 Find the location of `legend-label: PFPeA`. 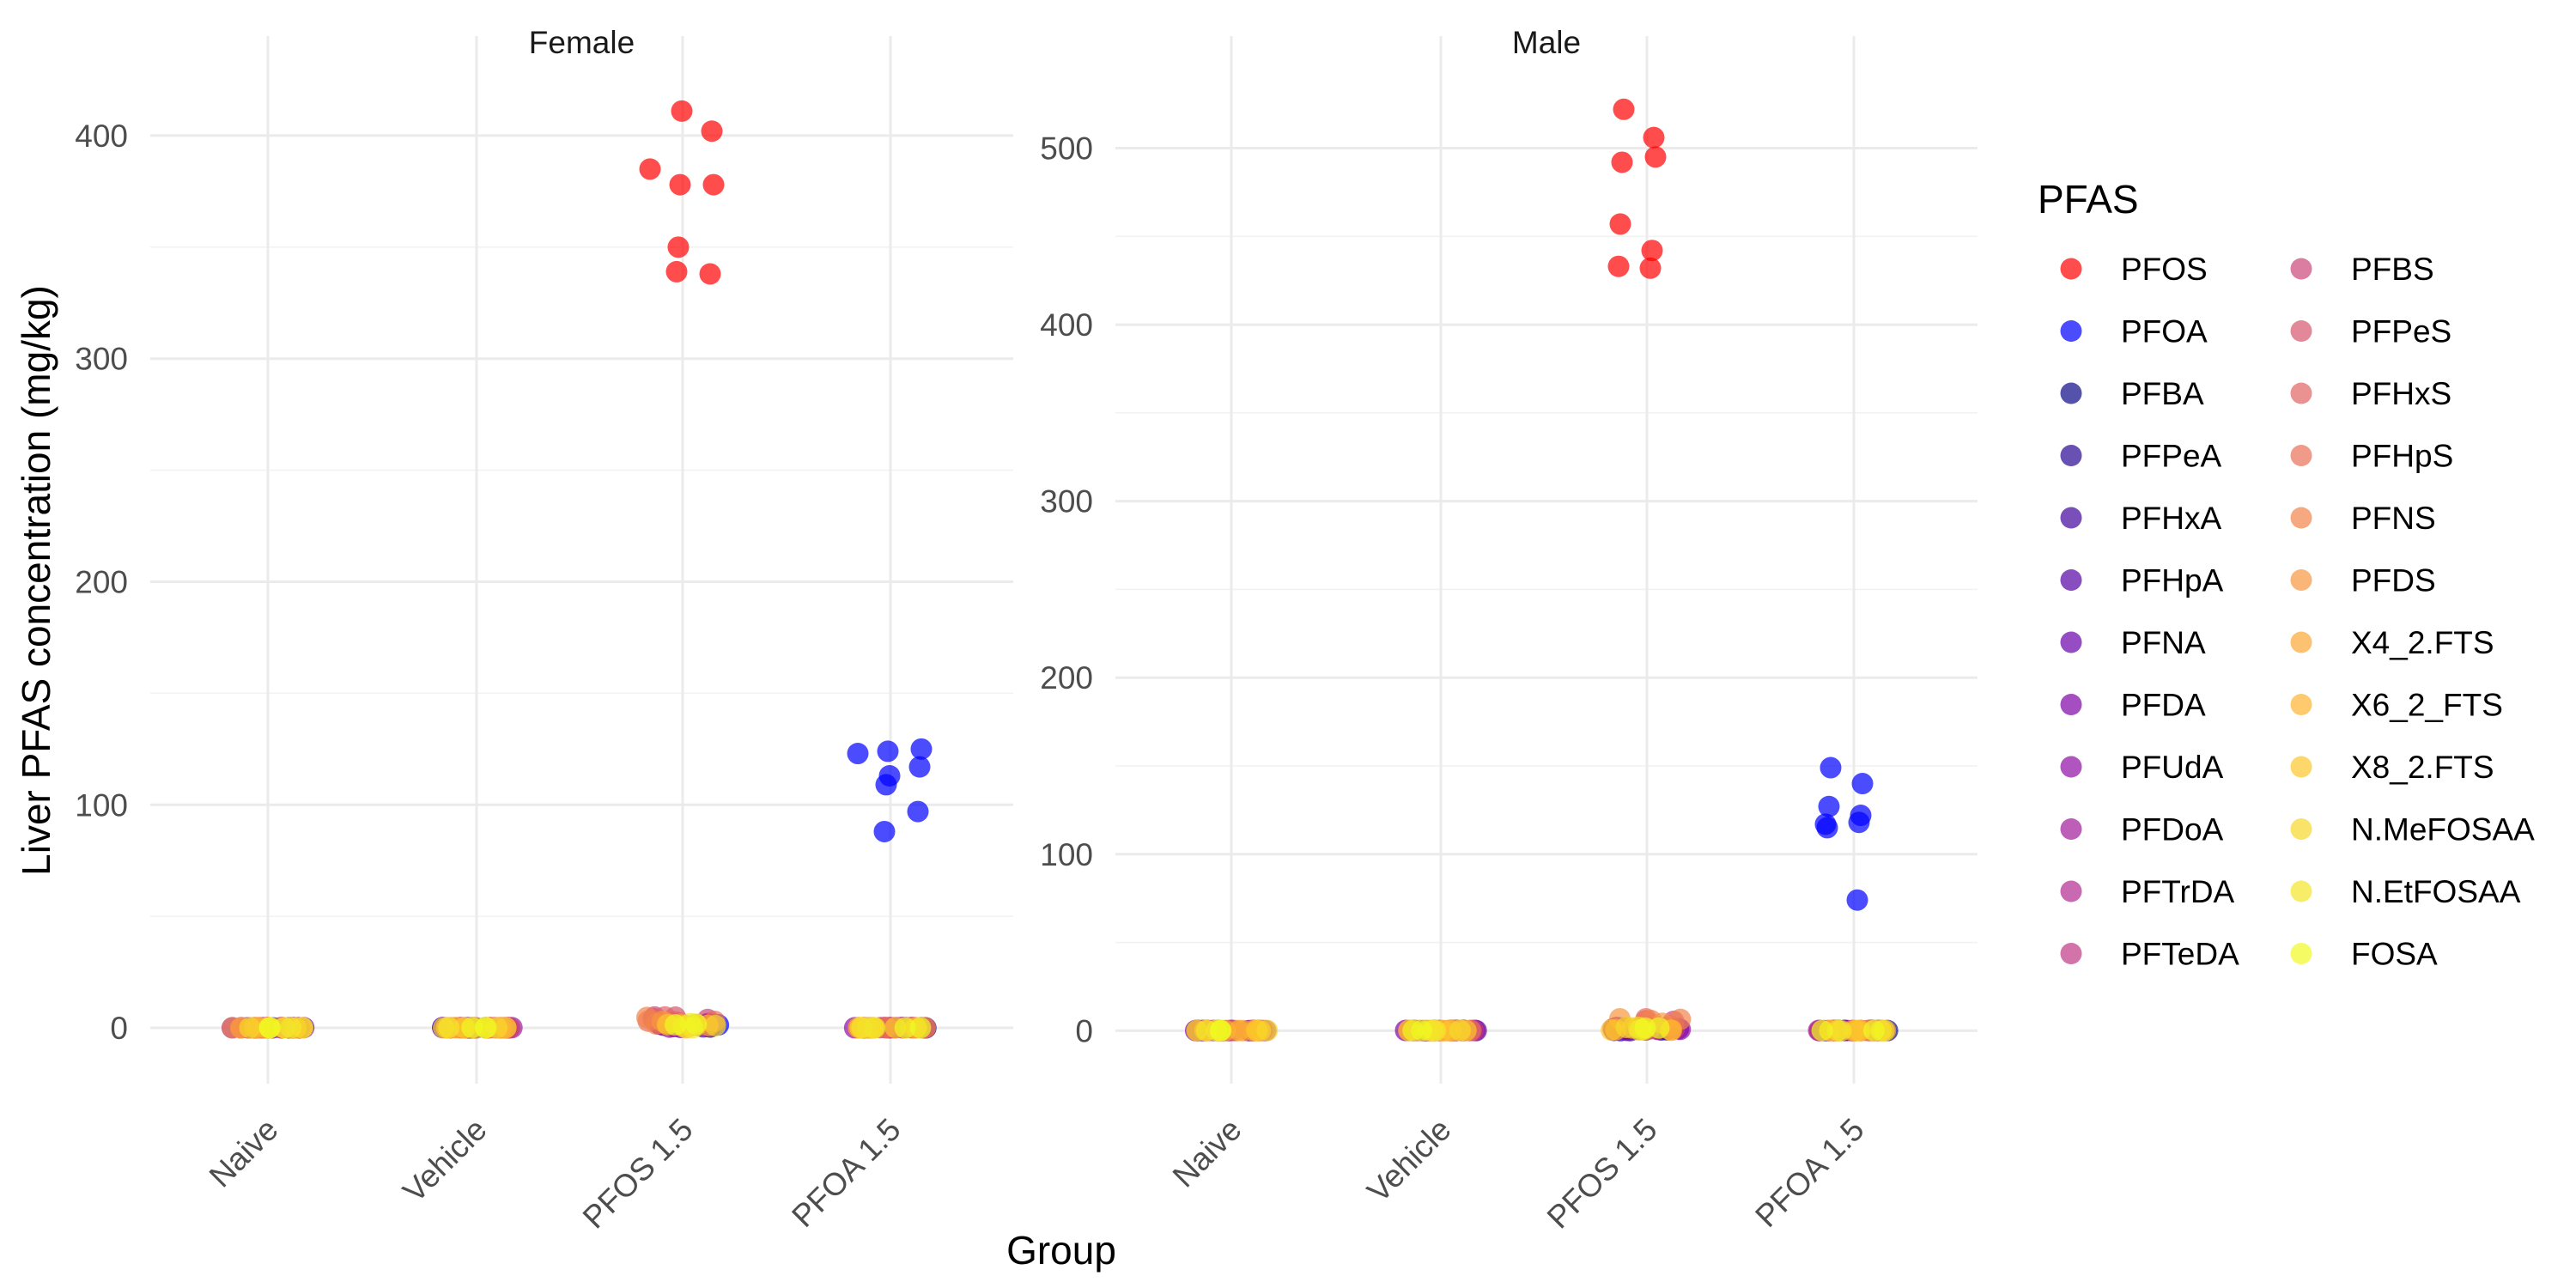

legend-label: PFPeA is located at coordinates (2171, 457).